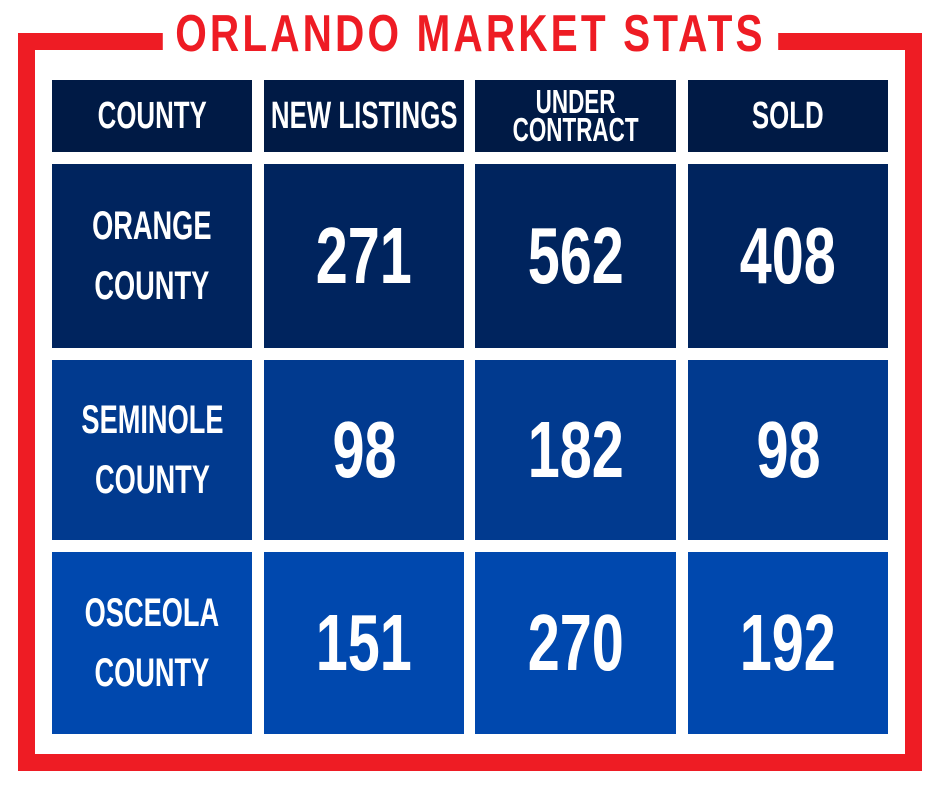  I want to click on county-name: OSCEOLA COUNTY, so click(152, 643).